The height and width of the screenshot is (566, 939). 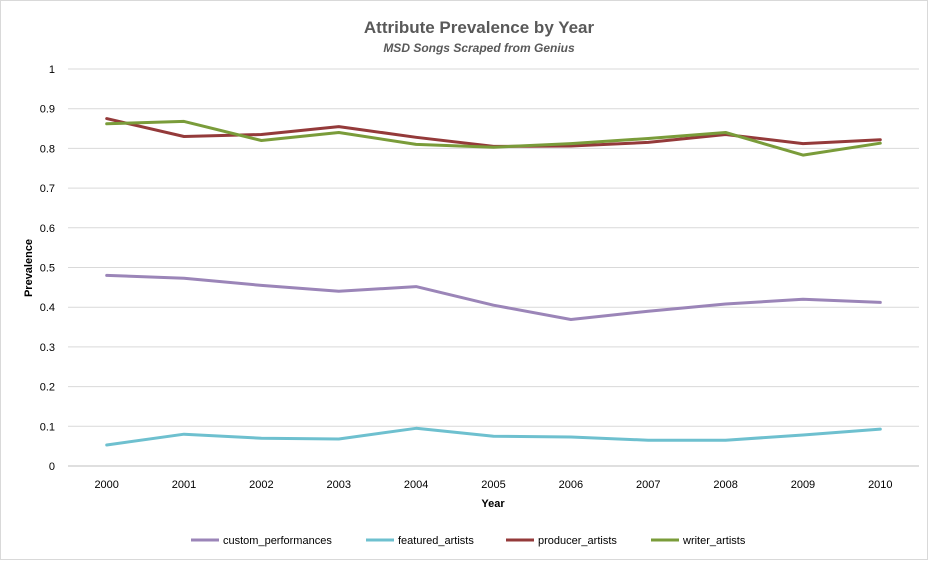 What do you see at coordinates (47, 110) in the screenshot?
I see `y-tick-label: 0.9` at bounding box center [47, 110].